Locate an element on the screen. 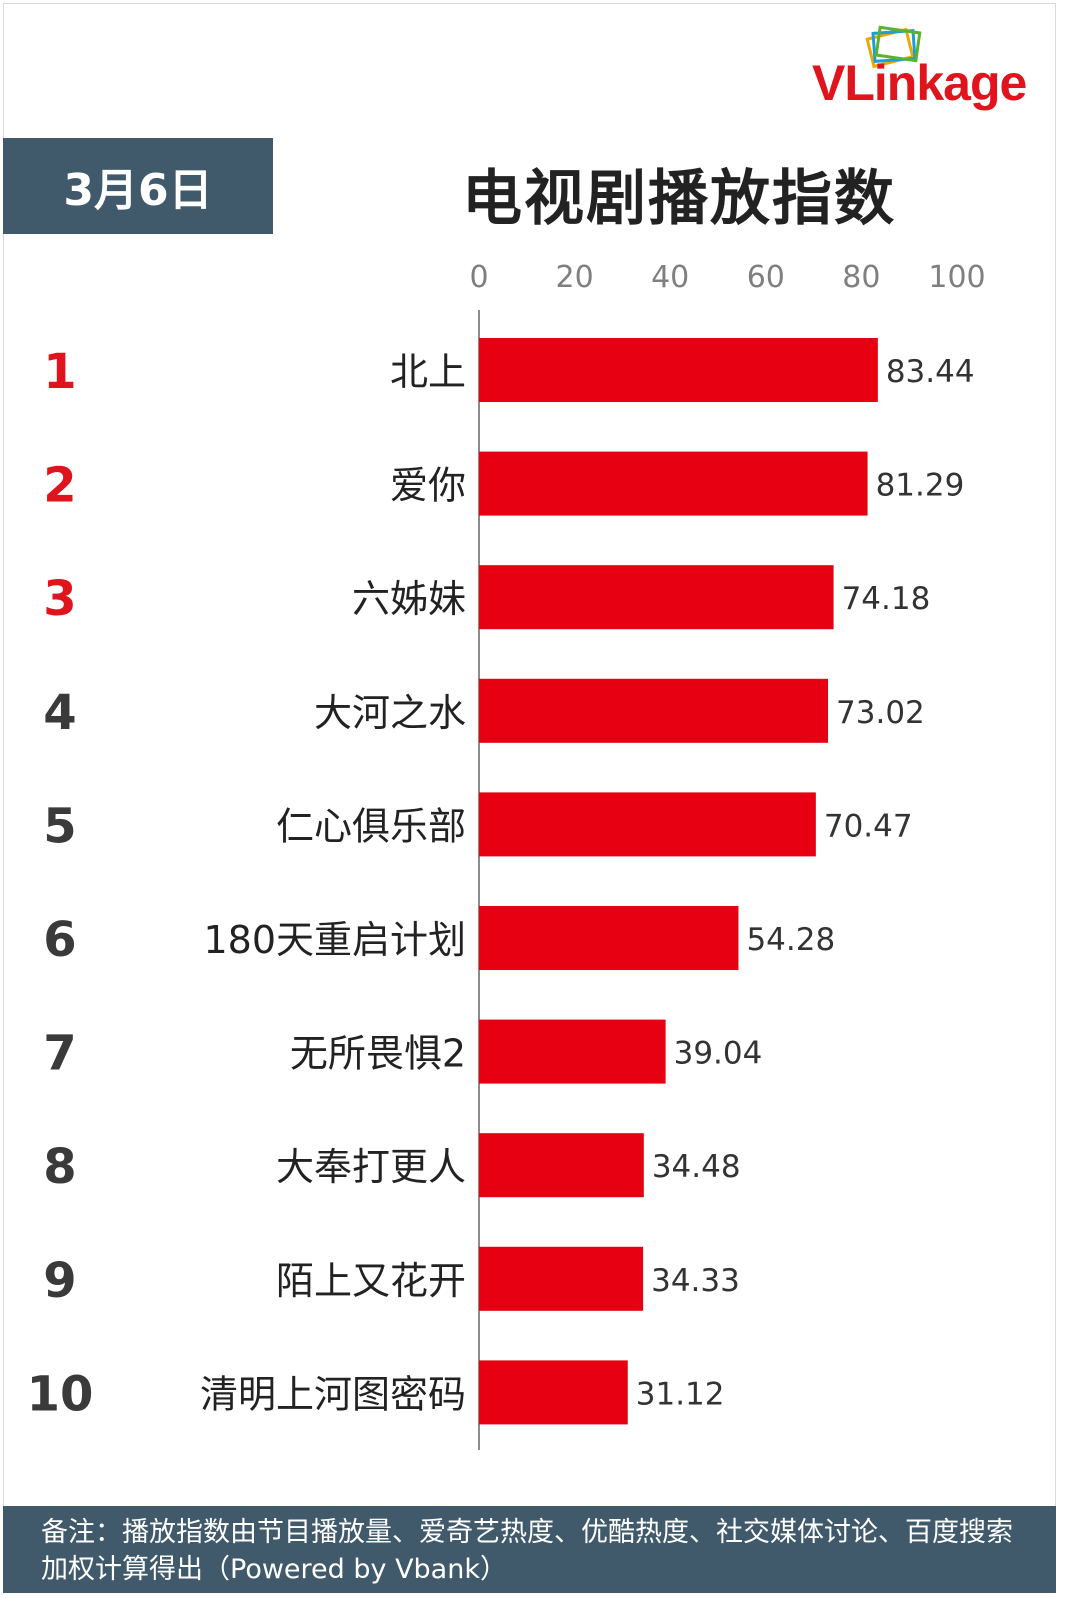  rank-number: 2 is located at coordinates (59, 486).